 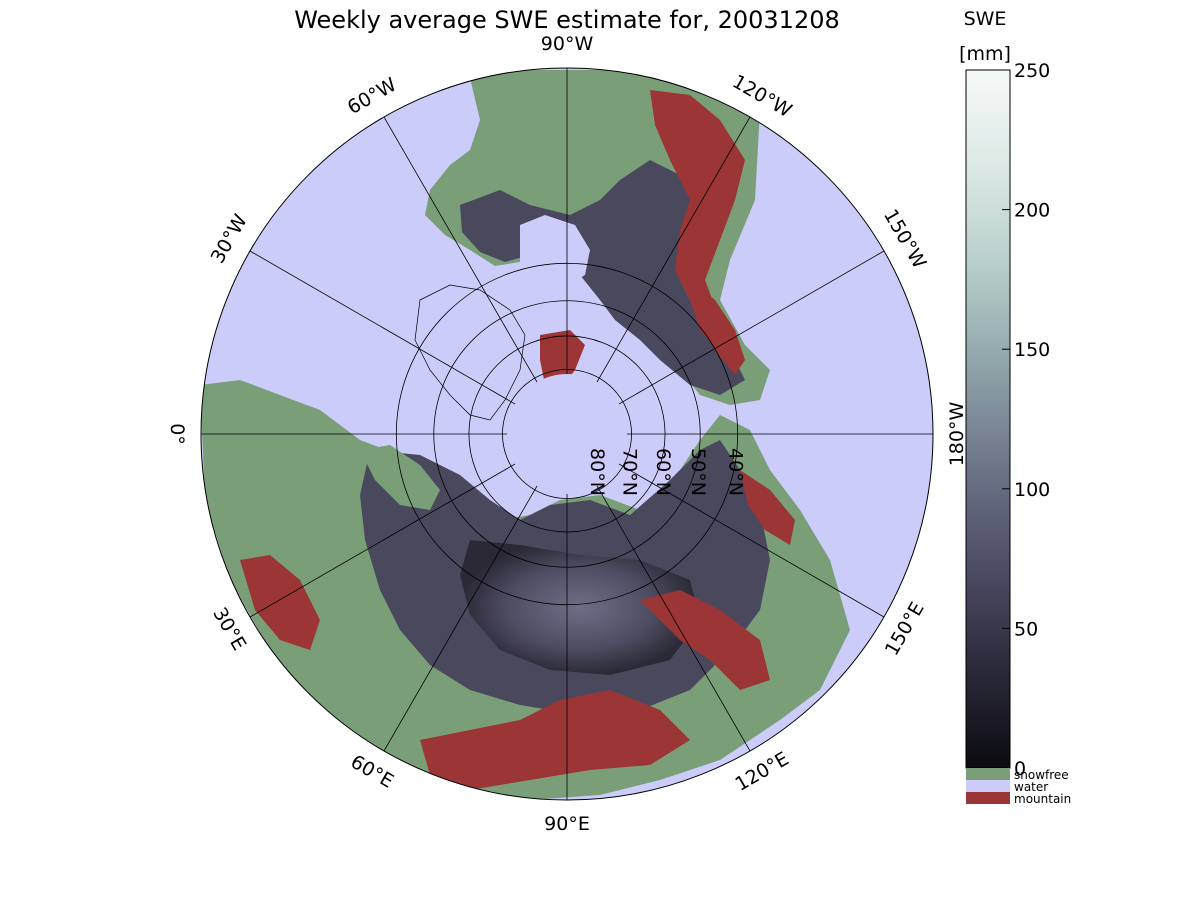 I want to click on alaska-range, so click(x=717, y=327).